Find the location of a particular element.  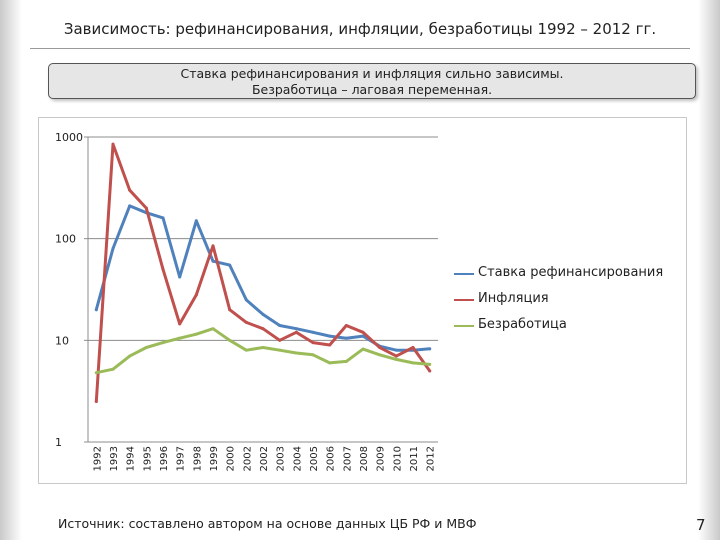

x-tick-label: 2002 is located at coordinates (264, 458).